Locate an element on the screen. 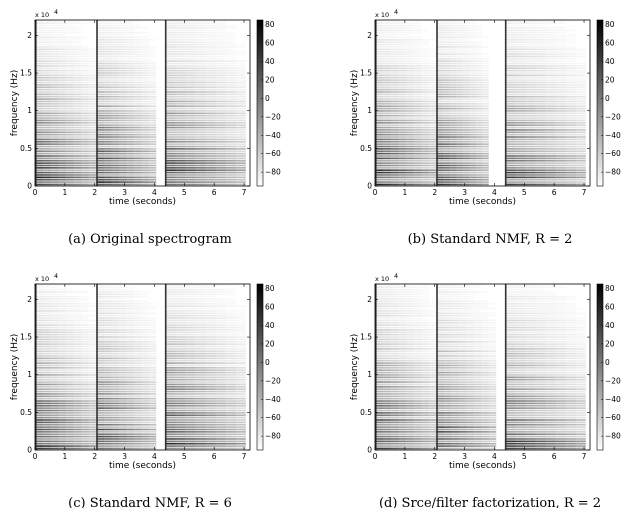 The image size is (630, 508). x-tick-label: 7 is located at coordinates (584, 192).